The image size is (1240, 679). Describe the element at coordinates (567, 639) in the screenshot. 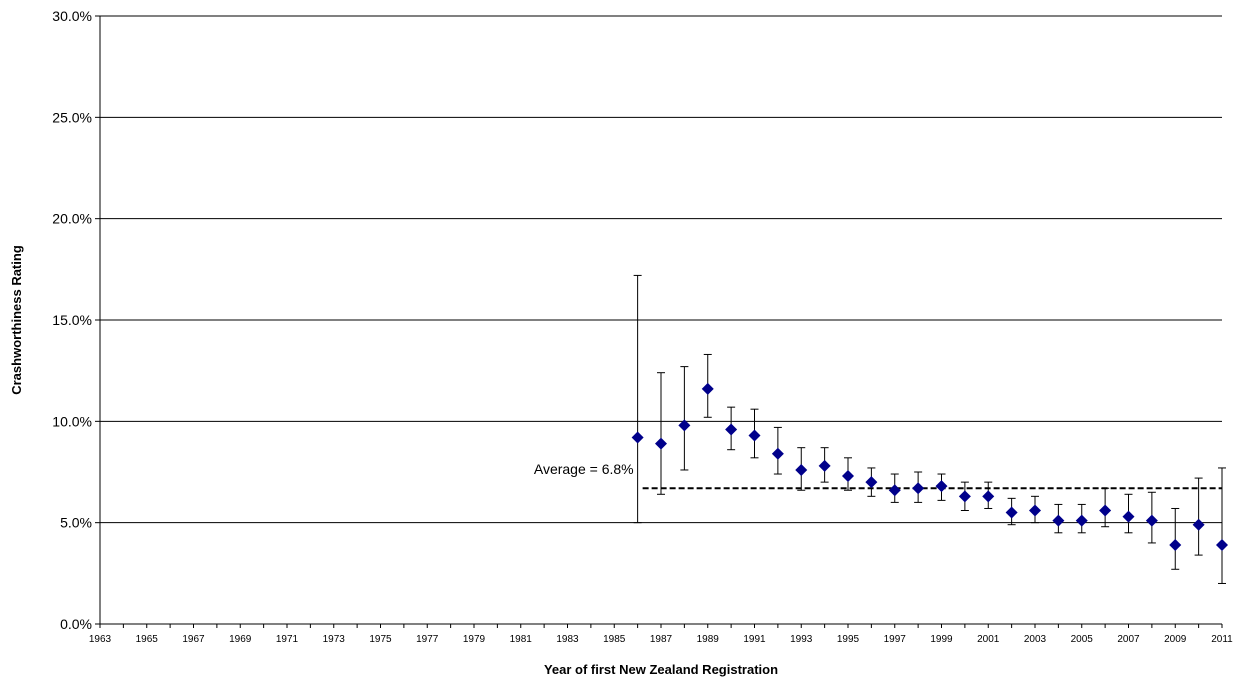

I see `x-tick-label: 1983` at that location.